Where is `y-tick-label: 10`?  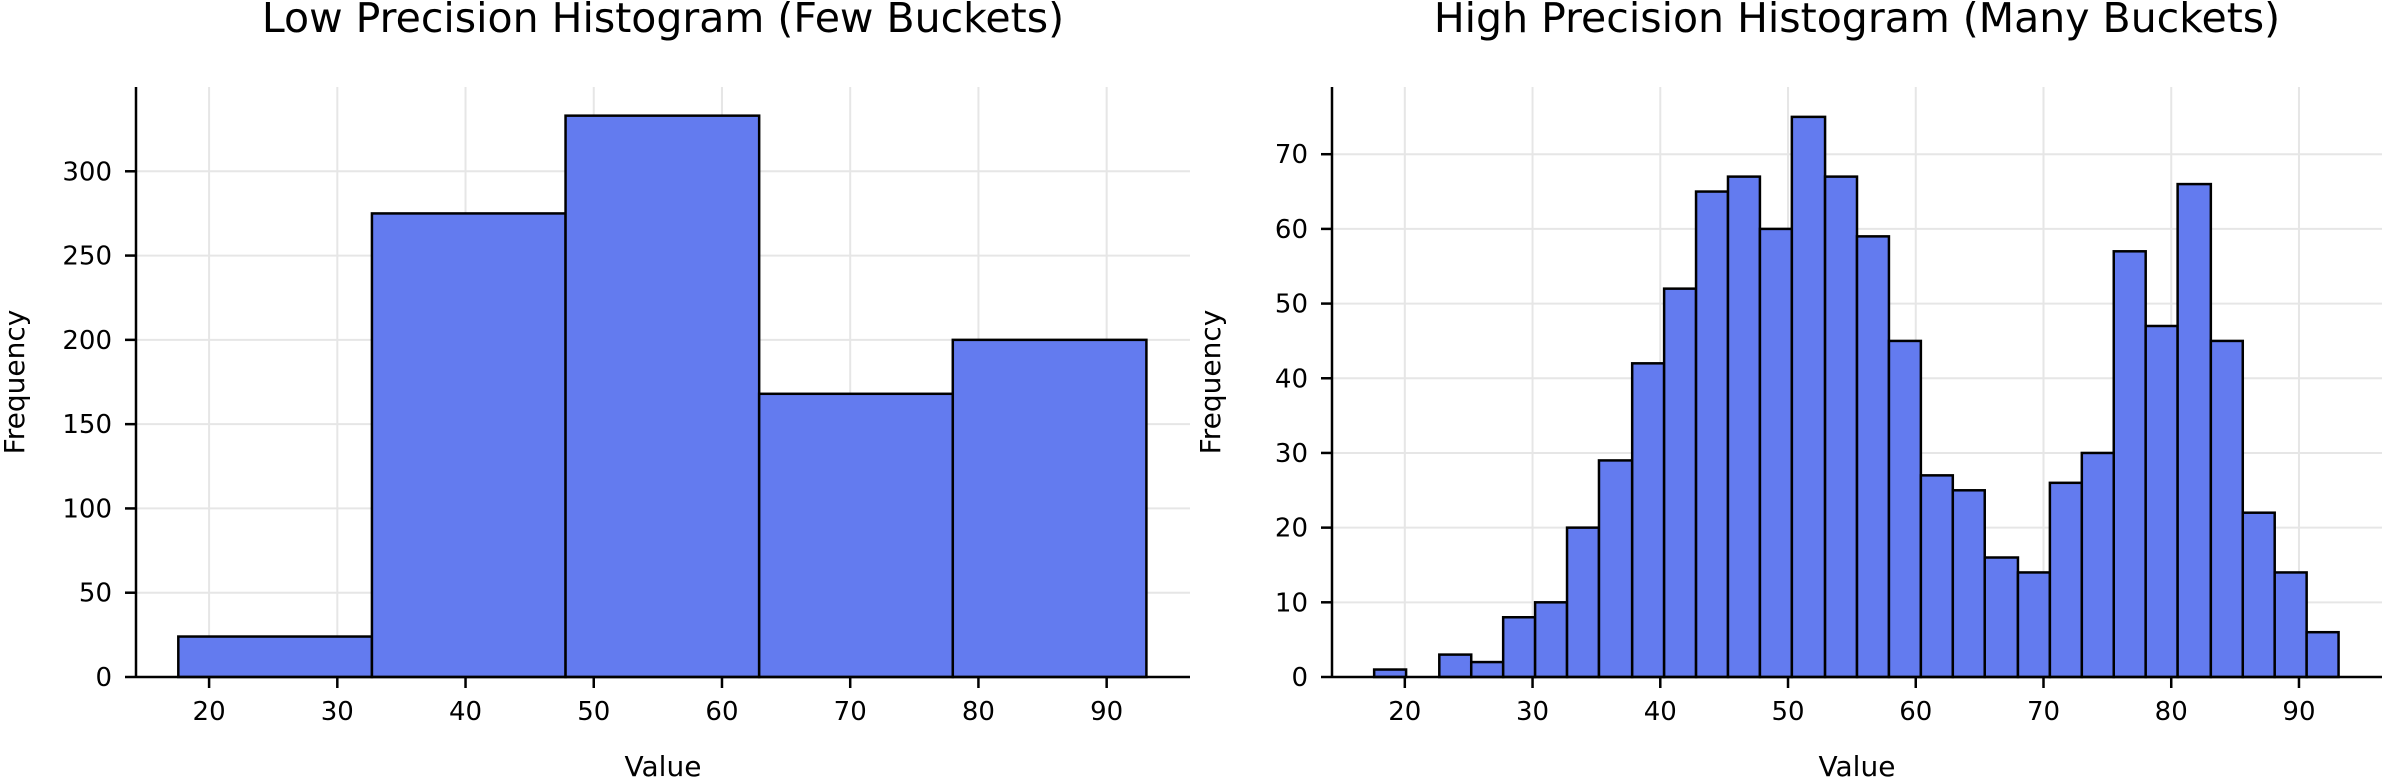 y-tick-label: 10 is located at coordinates (1291, 603).